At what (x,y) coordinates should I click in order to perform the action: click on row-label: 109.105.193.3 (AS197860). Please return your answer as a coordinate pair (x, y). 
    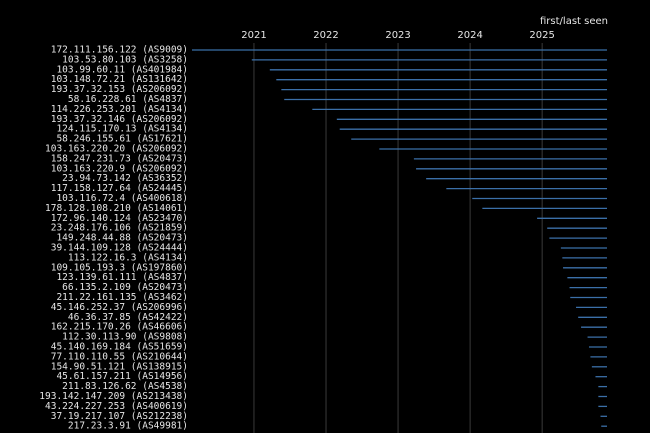
    Looking at the image, I should click on (119, 267).